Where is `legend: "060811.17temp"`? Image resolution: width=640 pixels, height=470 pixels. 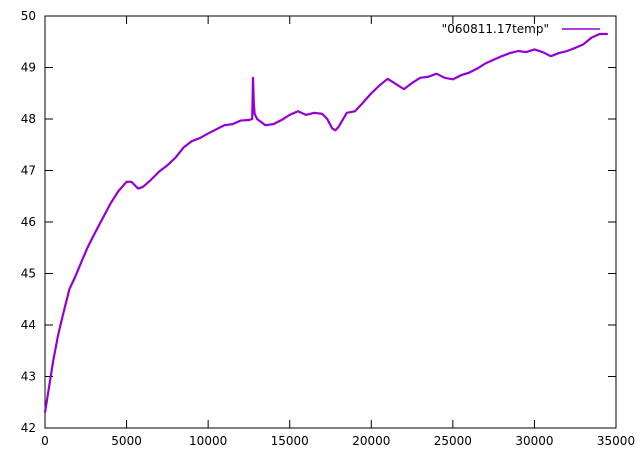 legend: "060811.17temp" is located at coordinates (521, 29).